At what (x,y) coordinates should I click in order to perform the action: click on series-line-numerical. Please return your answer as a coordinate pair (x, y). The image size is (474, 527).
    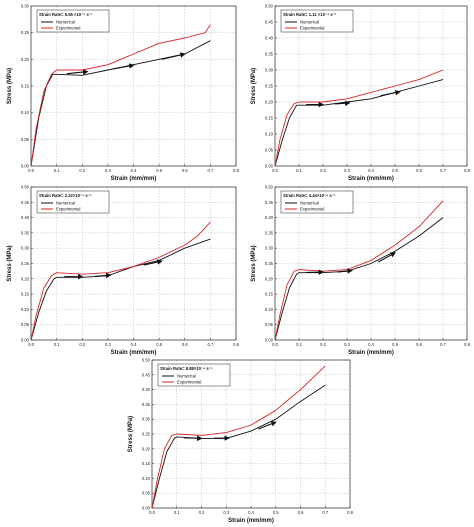
    Looking at the image, I should click on (359, 123).